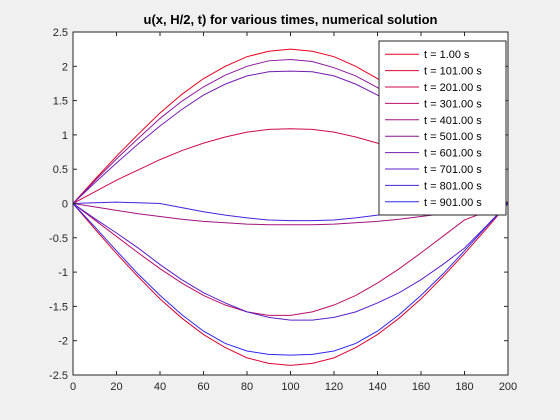  I want to click on x-tick-label: 80, so click(247, 387).